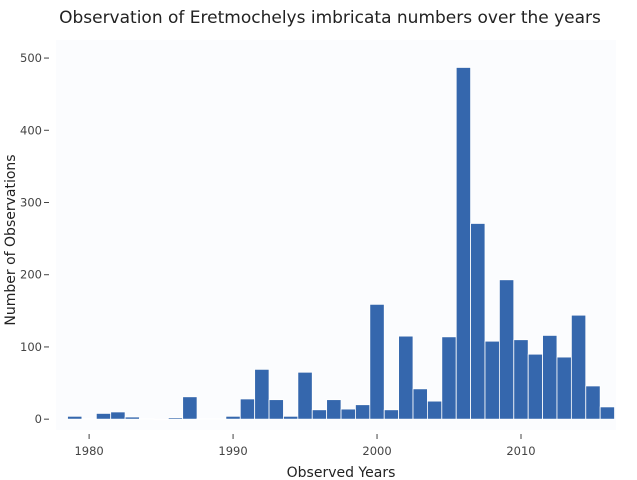 This screenshot has height=480, width=637. What do you see at coordinates (492, 380) in the screenshot?
I see `bar-2008` at bounding box center [492, 380].